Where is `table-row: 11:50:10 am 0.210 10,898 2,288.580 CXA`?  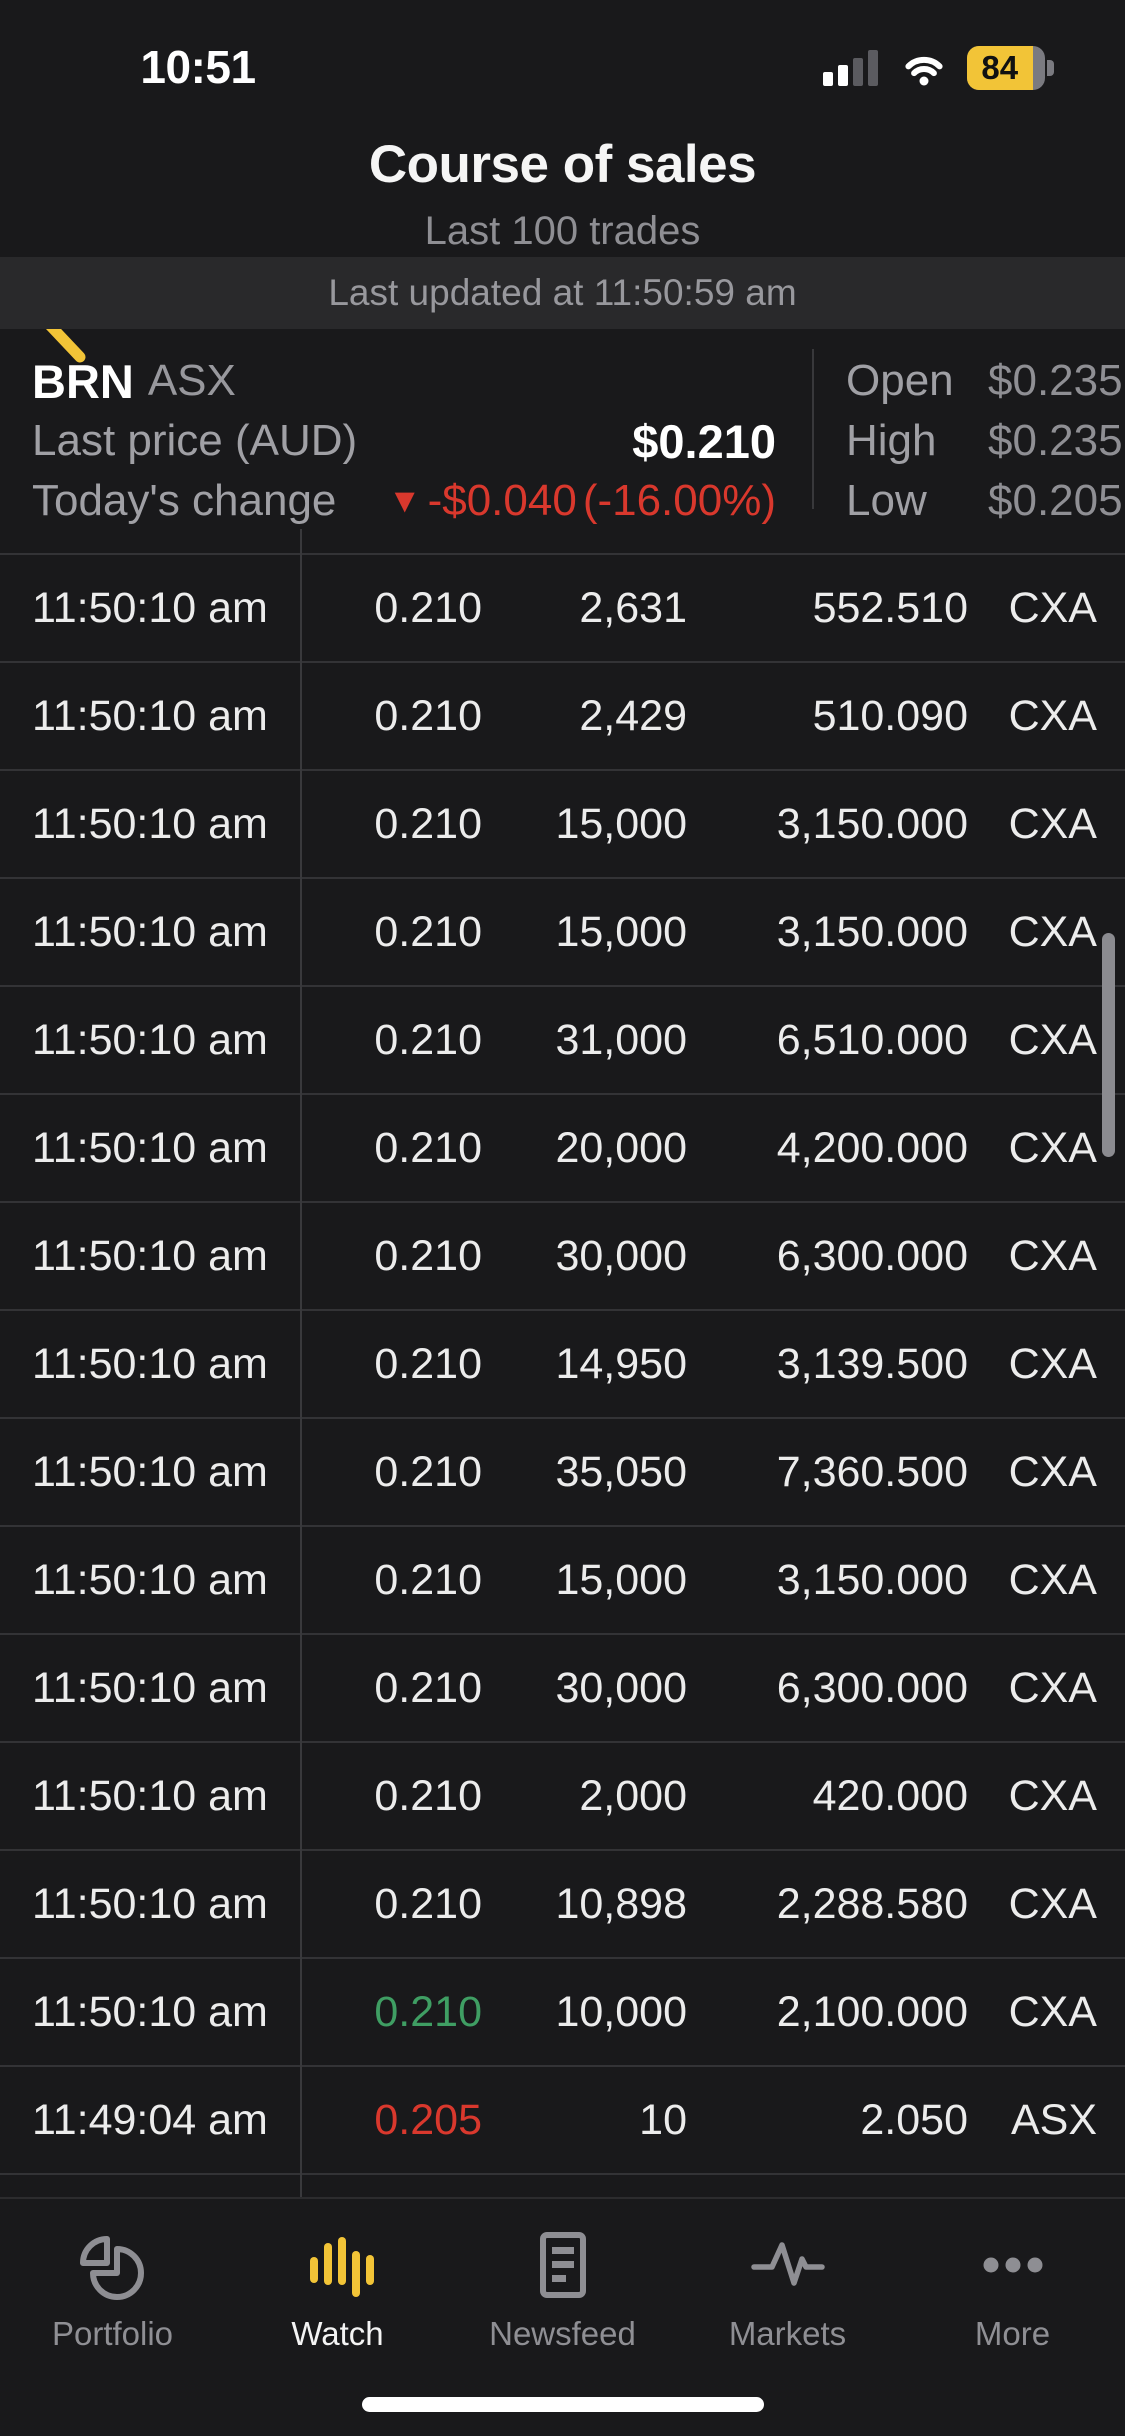 table-row: 11:50:10 am 0.210 10,898 2,288.580 CXA is located at coordinates (562, 1903).